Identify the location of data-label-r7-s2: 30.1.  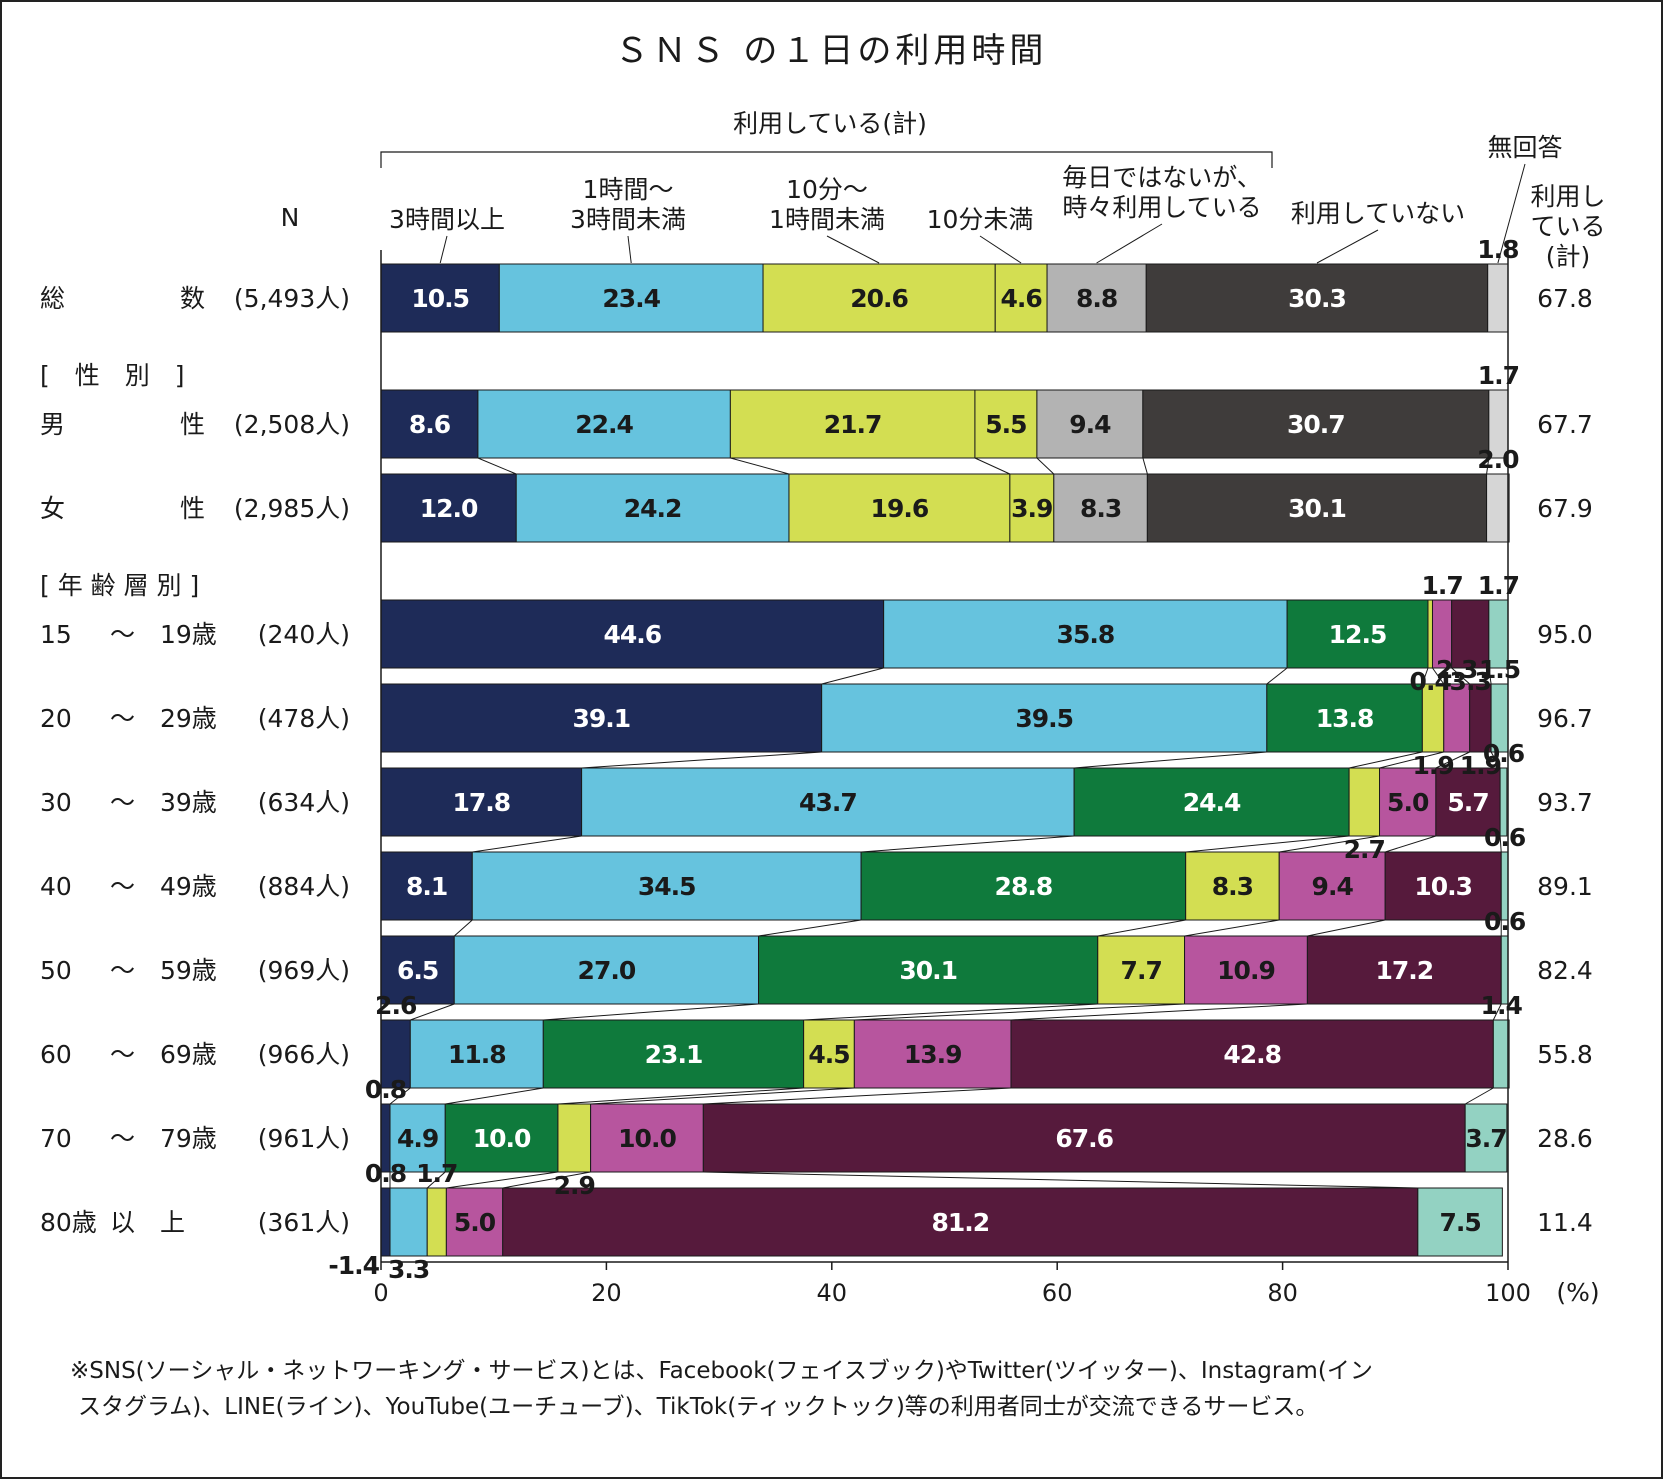
(928, 970).